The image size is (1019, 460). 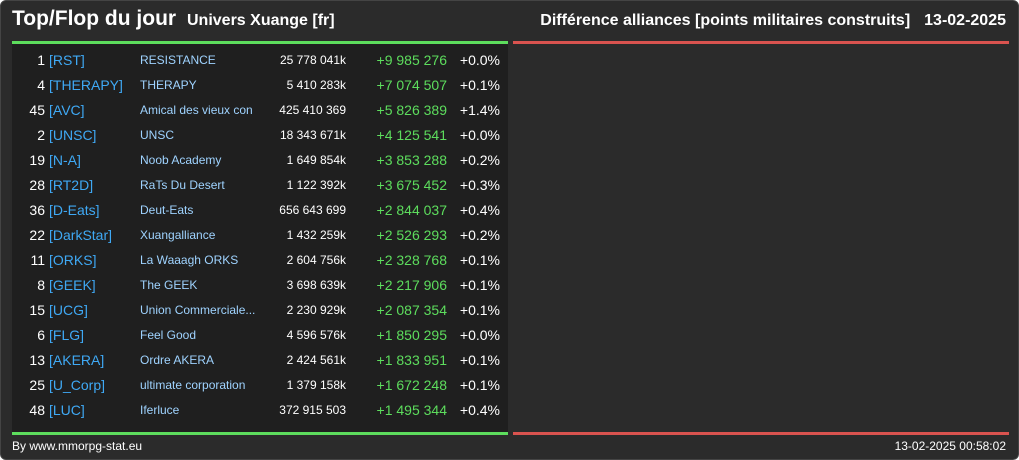 I want to click on alliance-name-link: RESISTANCE, so click(x=178, y=60).